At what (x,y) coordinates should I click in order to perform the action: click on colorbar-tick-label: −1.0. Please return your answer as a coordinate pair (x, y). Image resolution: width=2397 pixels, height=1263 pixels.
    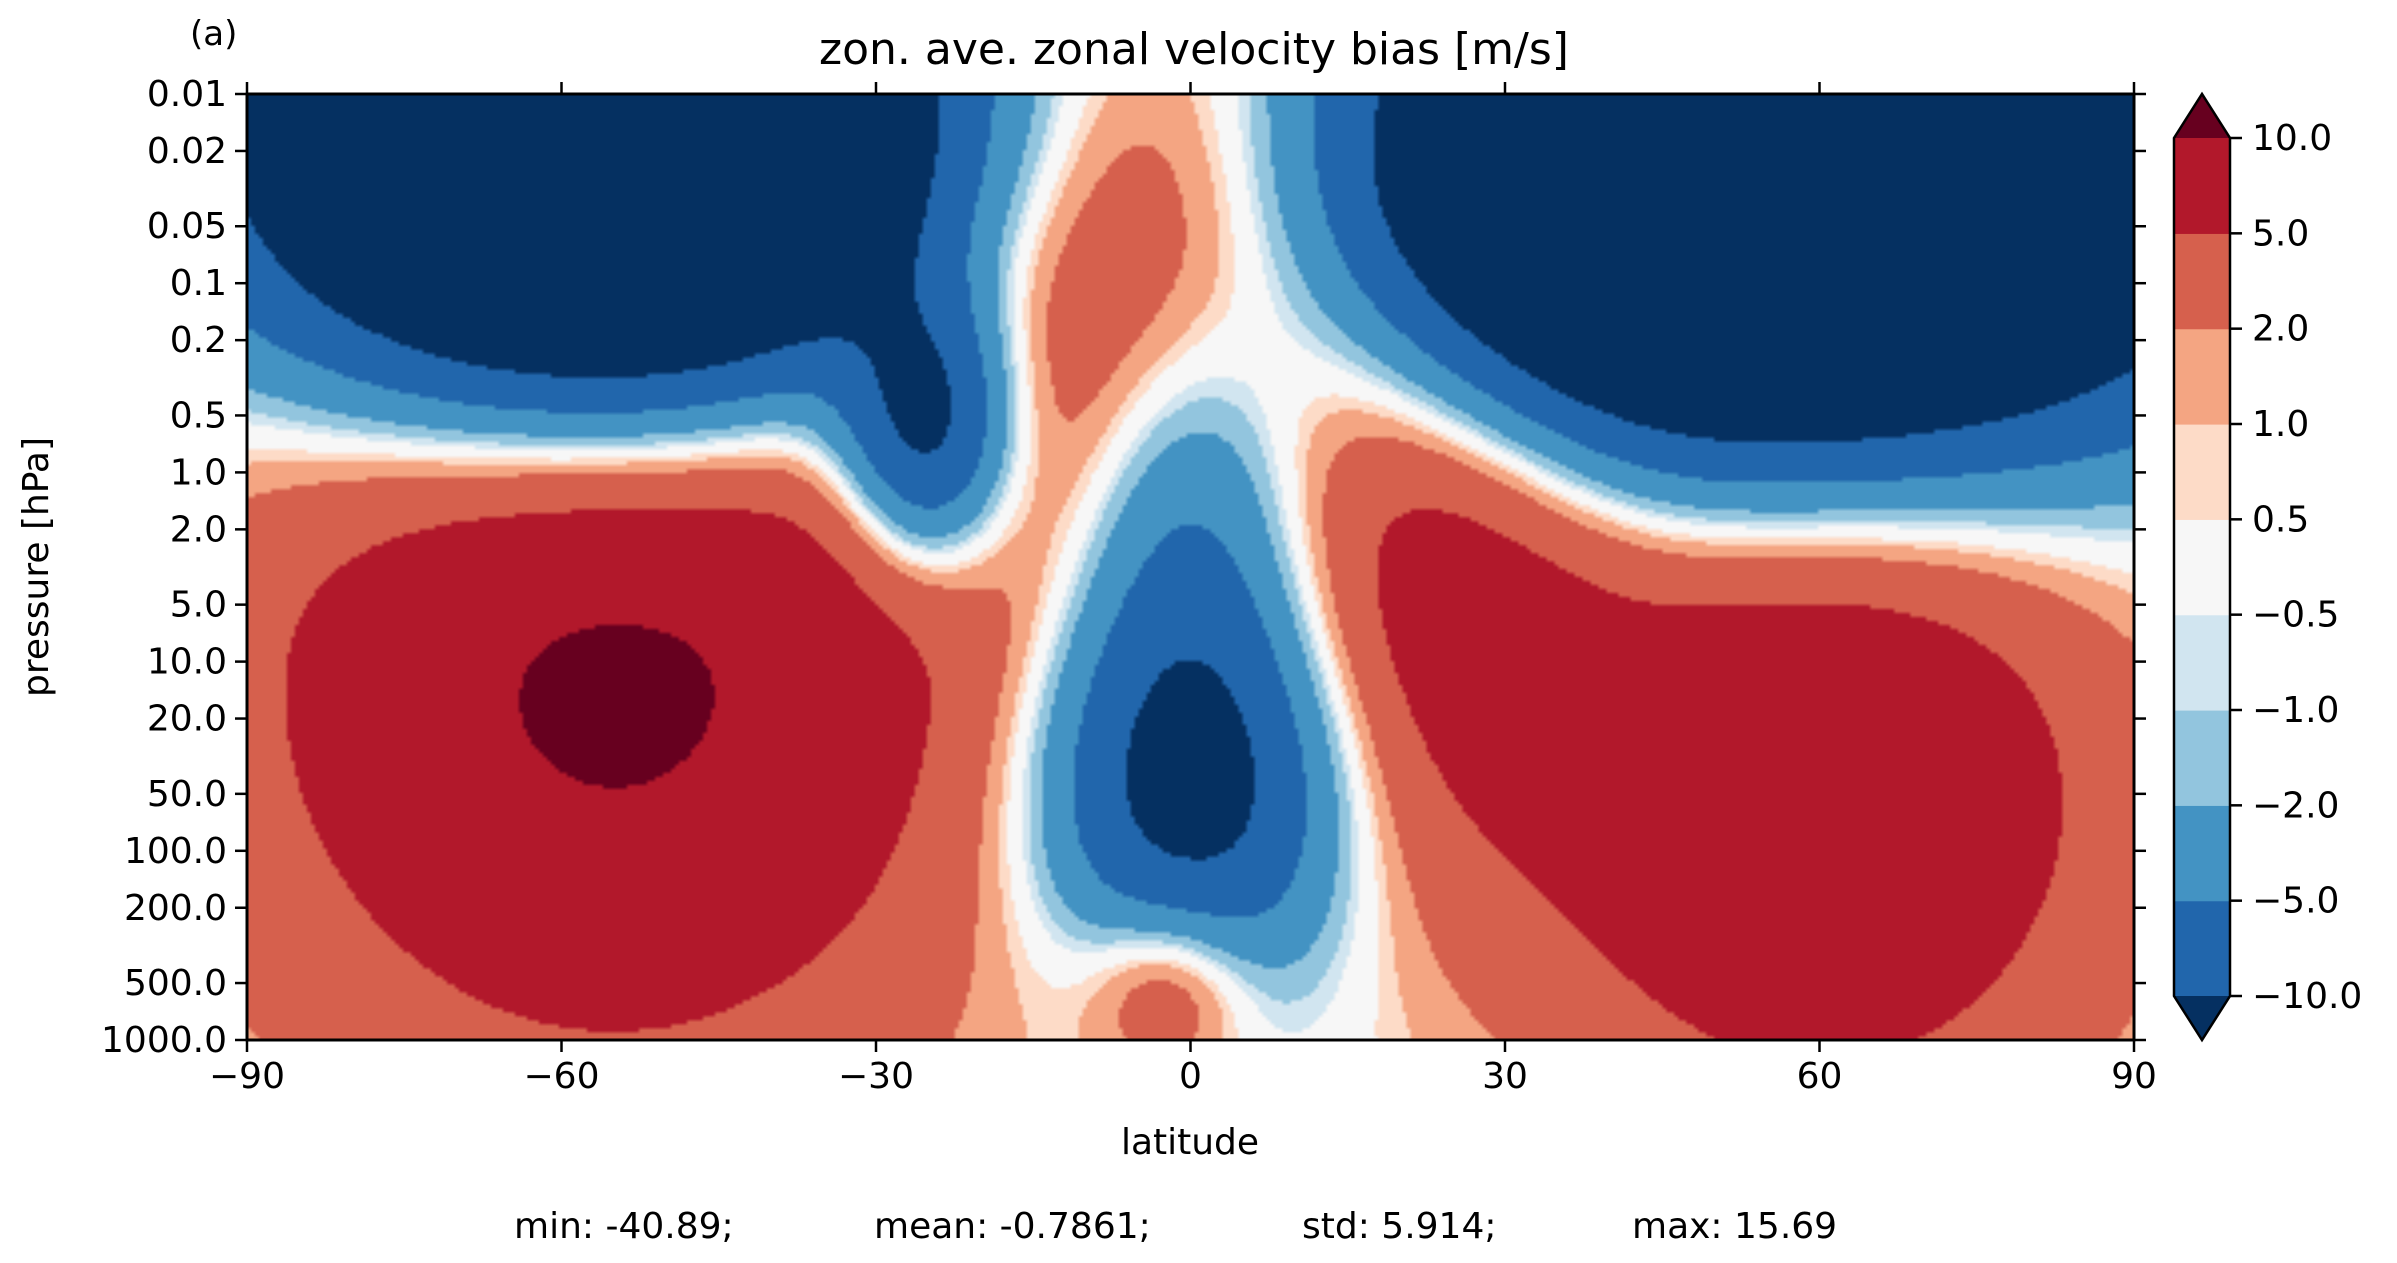
    Looking at the image, I should click on (2295, 710).